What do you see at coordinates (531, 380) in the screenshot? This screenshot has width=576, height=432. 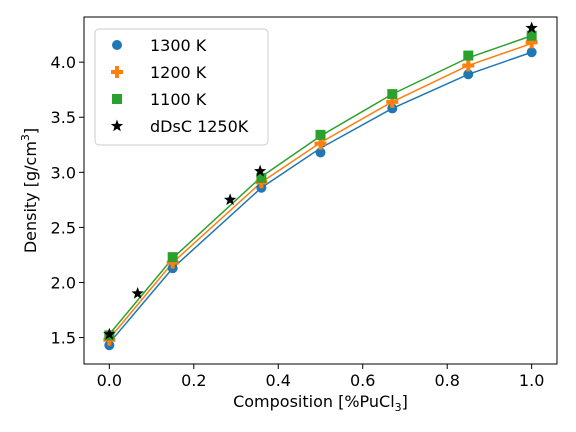 I see `x-tick-label: 1.0` at bounding box center [531, 380].